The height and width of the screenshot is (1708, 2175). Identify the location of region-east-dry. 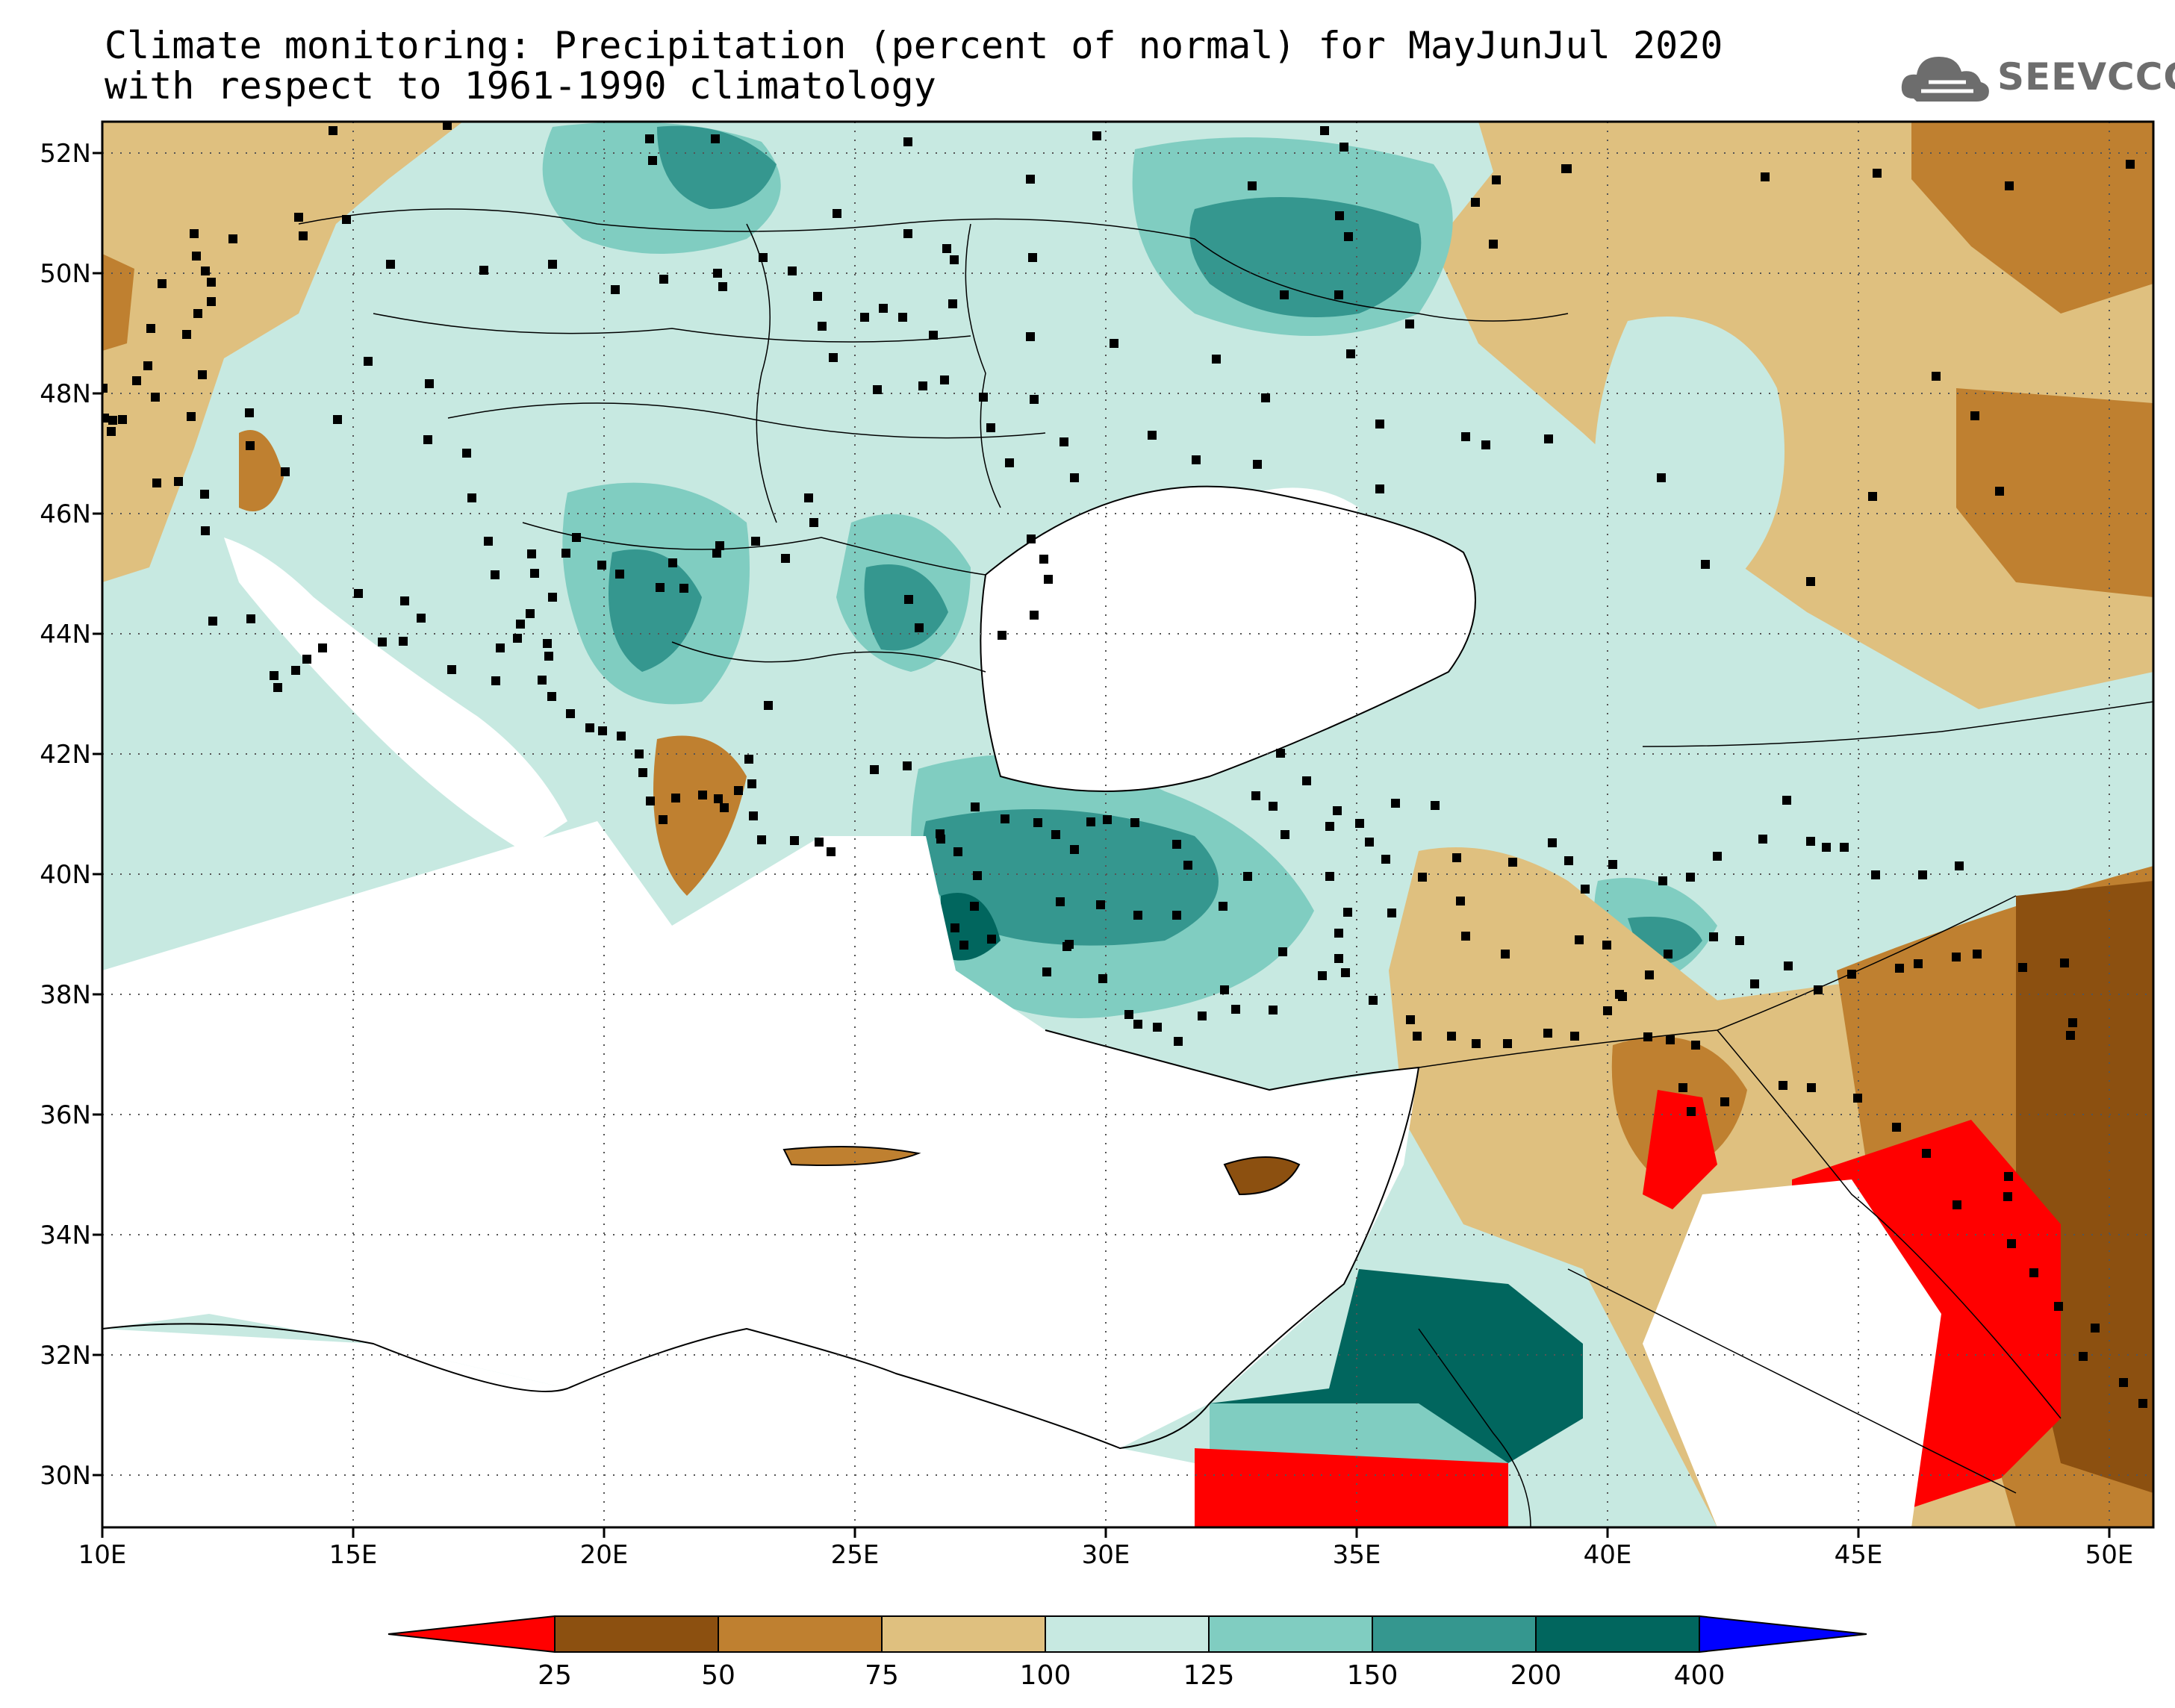
(1793, 415).